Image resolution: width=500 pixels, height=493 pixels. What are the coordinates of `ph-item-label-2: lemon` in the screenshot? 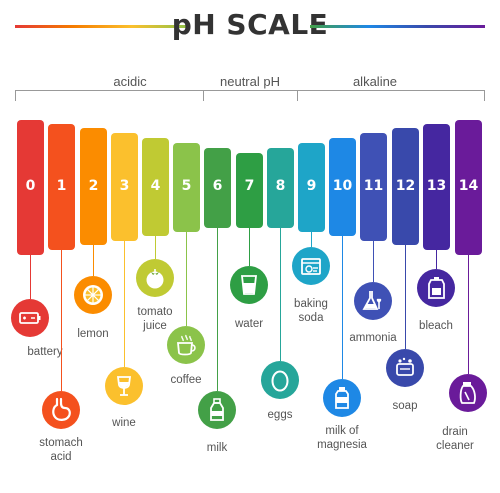 It's located at (93, 334).